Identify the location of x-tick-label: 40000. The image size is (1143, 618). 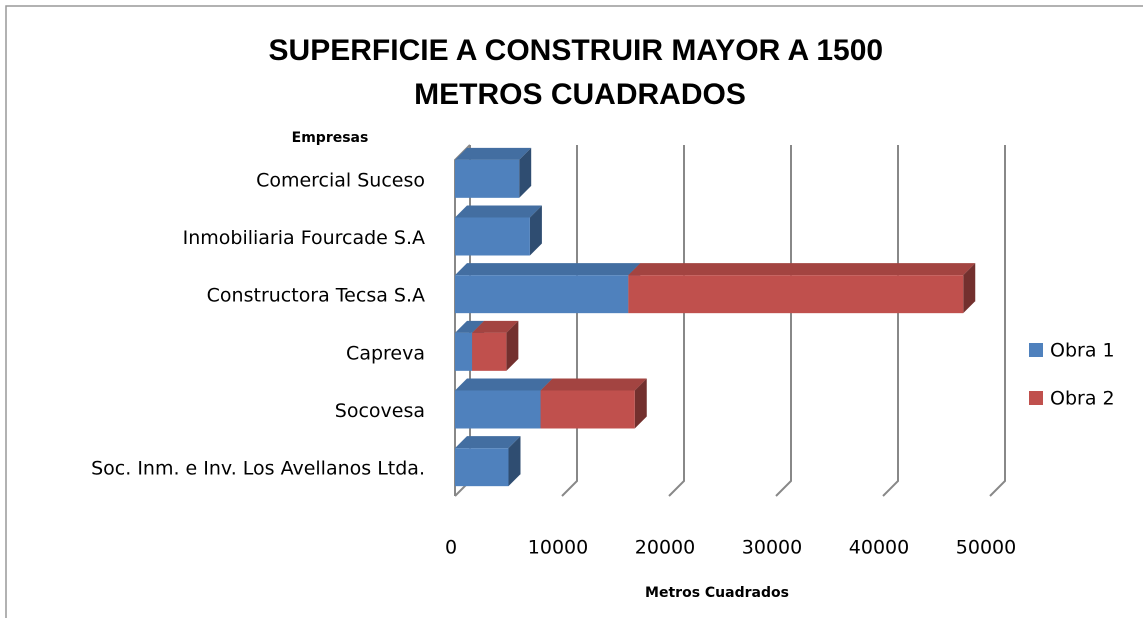
(879, 548).